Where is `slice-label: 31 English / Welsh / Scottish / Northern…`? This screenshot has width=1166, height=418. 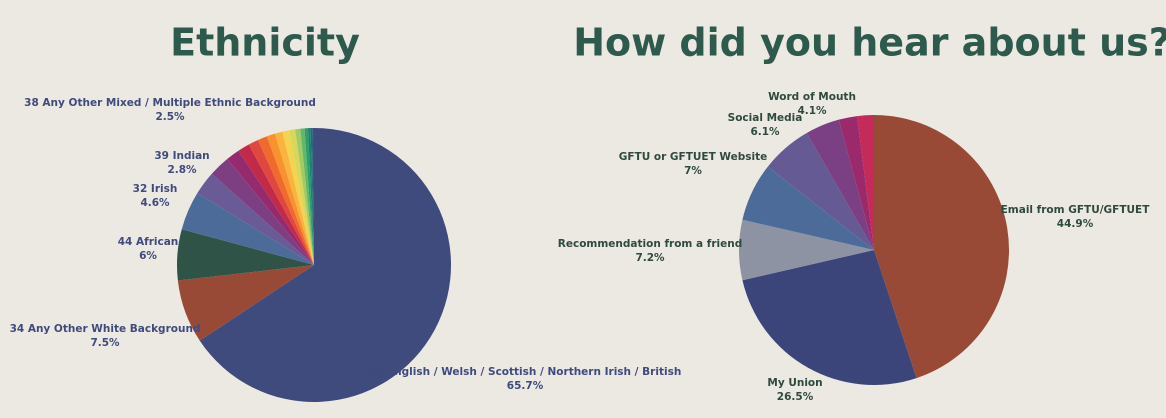 slice-label: 31 English / Welsh / Scottish / Northern… is located at coordinates (525, 372).